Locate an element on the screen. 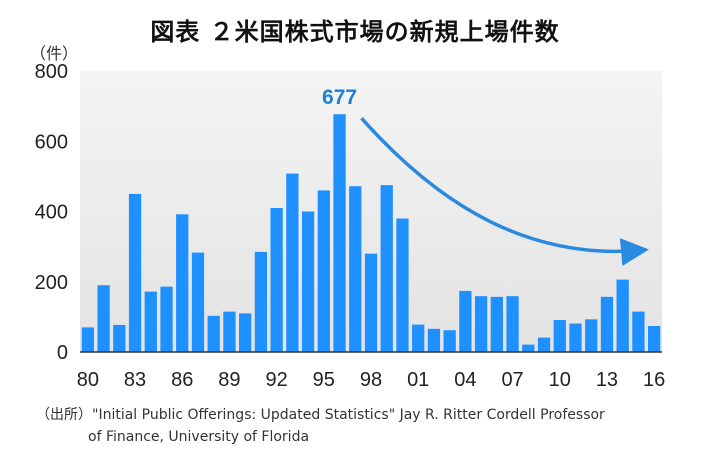 This screenshot has height=475, width=710. bar-1980 is located at coordinates (87, 339).